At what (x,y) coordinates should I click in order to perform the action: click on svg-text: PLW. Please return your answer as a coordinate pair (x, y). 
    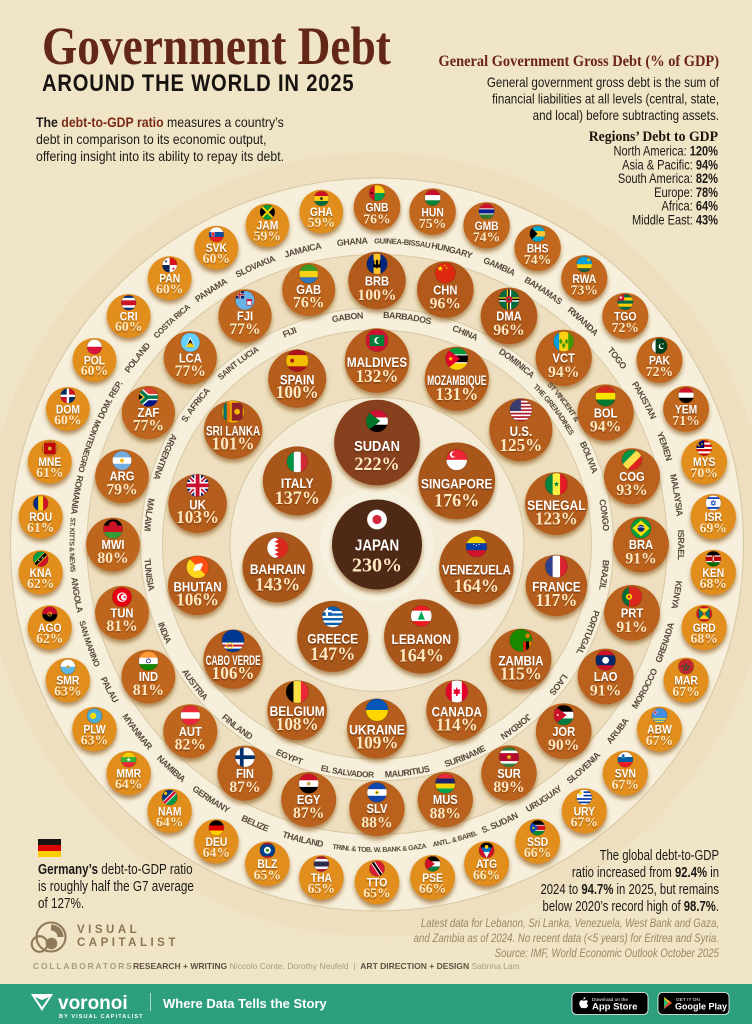
    Looking at the image, I should click on (94, 730).